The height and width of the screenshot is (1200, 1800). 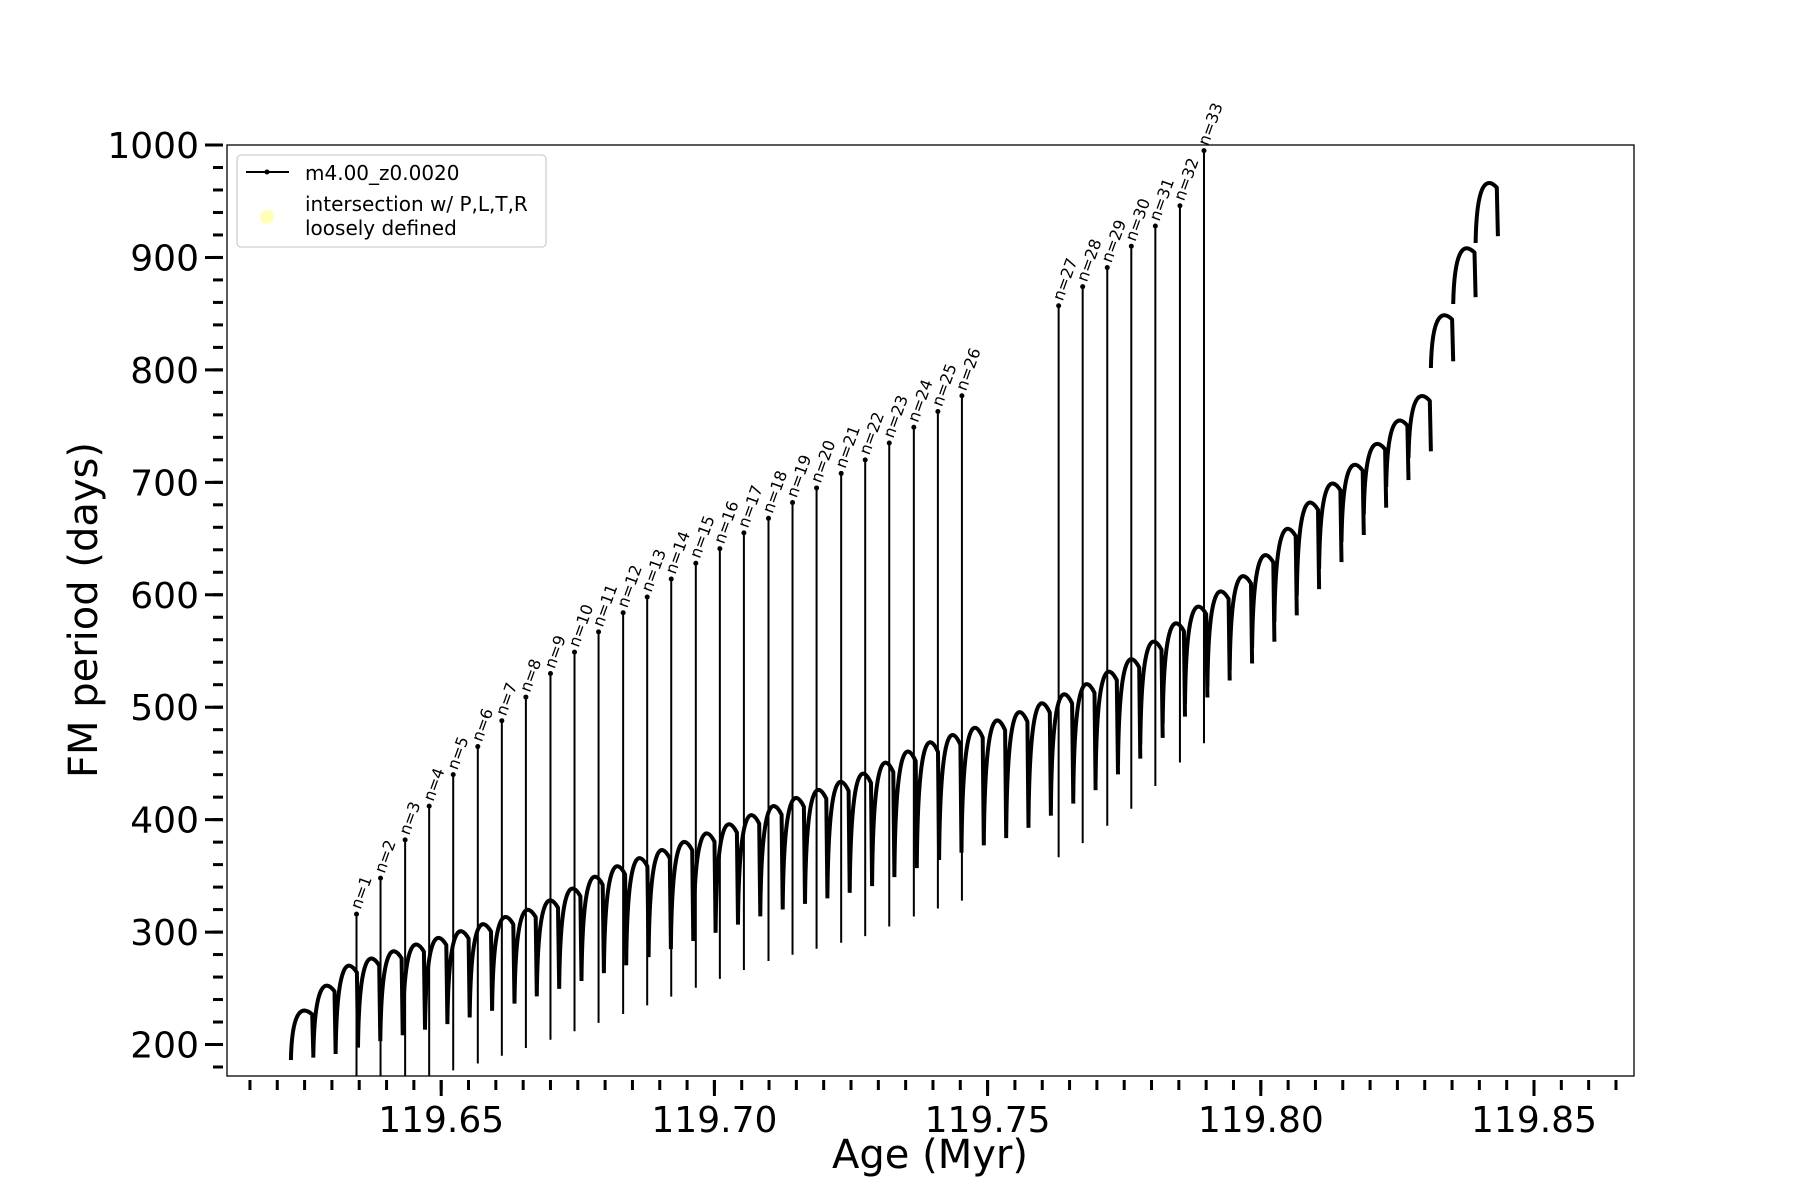 I want to click on y-axis: 200 300 400 500 600 700 800 900 1000, so click(x=165, y=597).